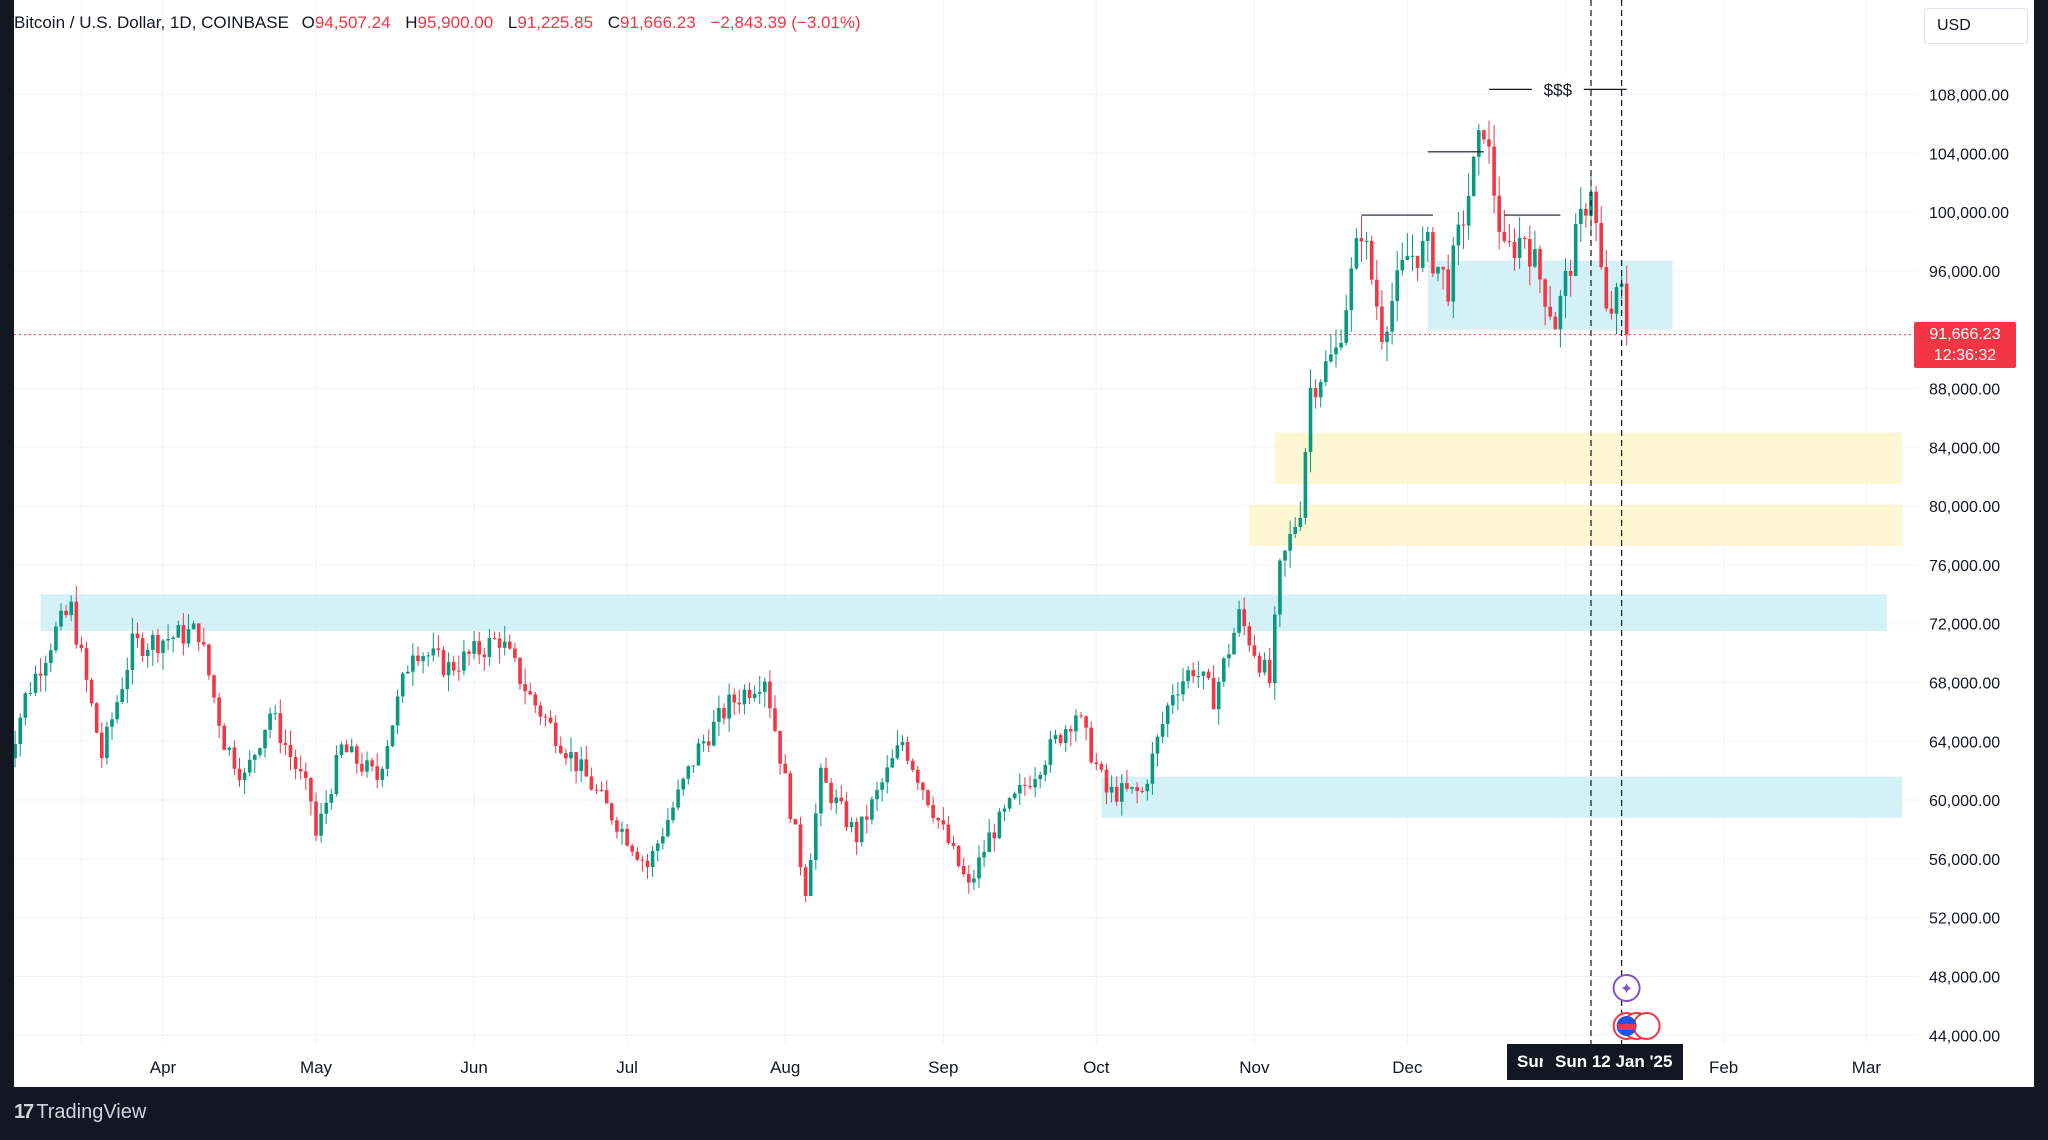  Describe the element at coordinates (1964, 507) in the screenshot. I see `price-tick-label: 80,000.00` at that location.